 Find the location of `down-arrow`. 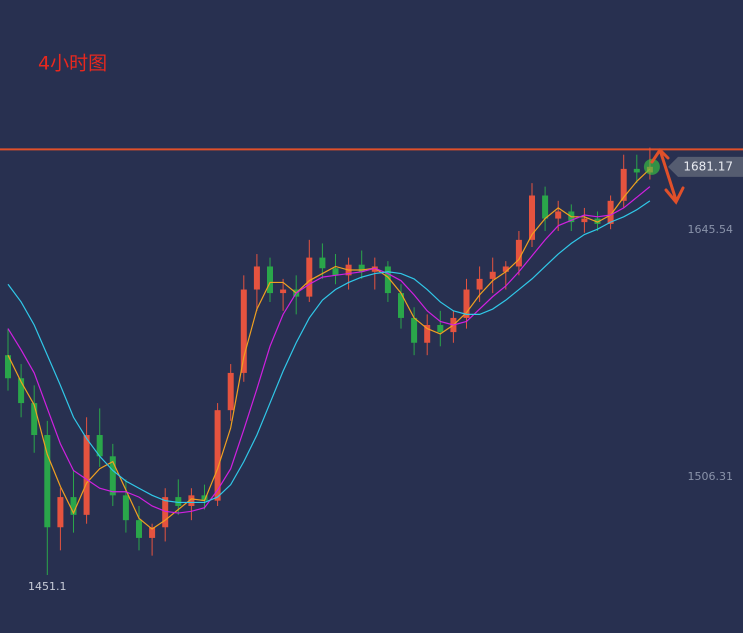

down-arrow is located at coordinates (667, 176).